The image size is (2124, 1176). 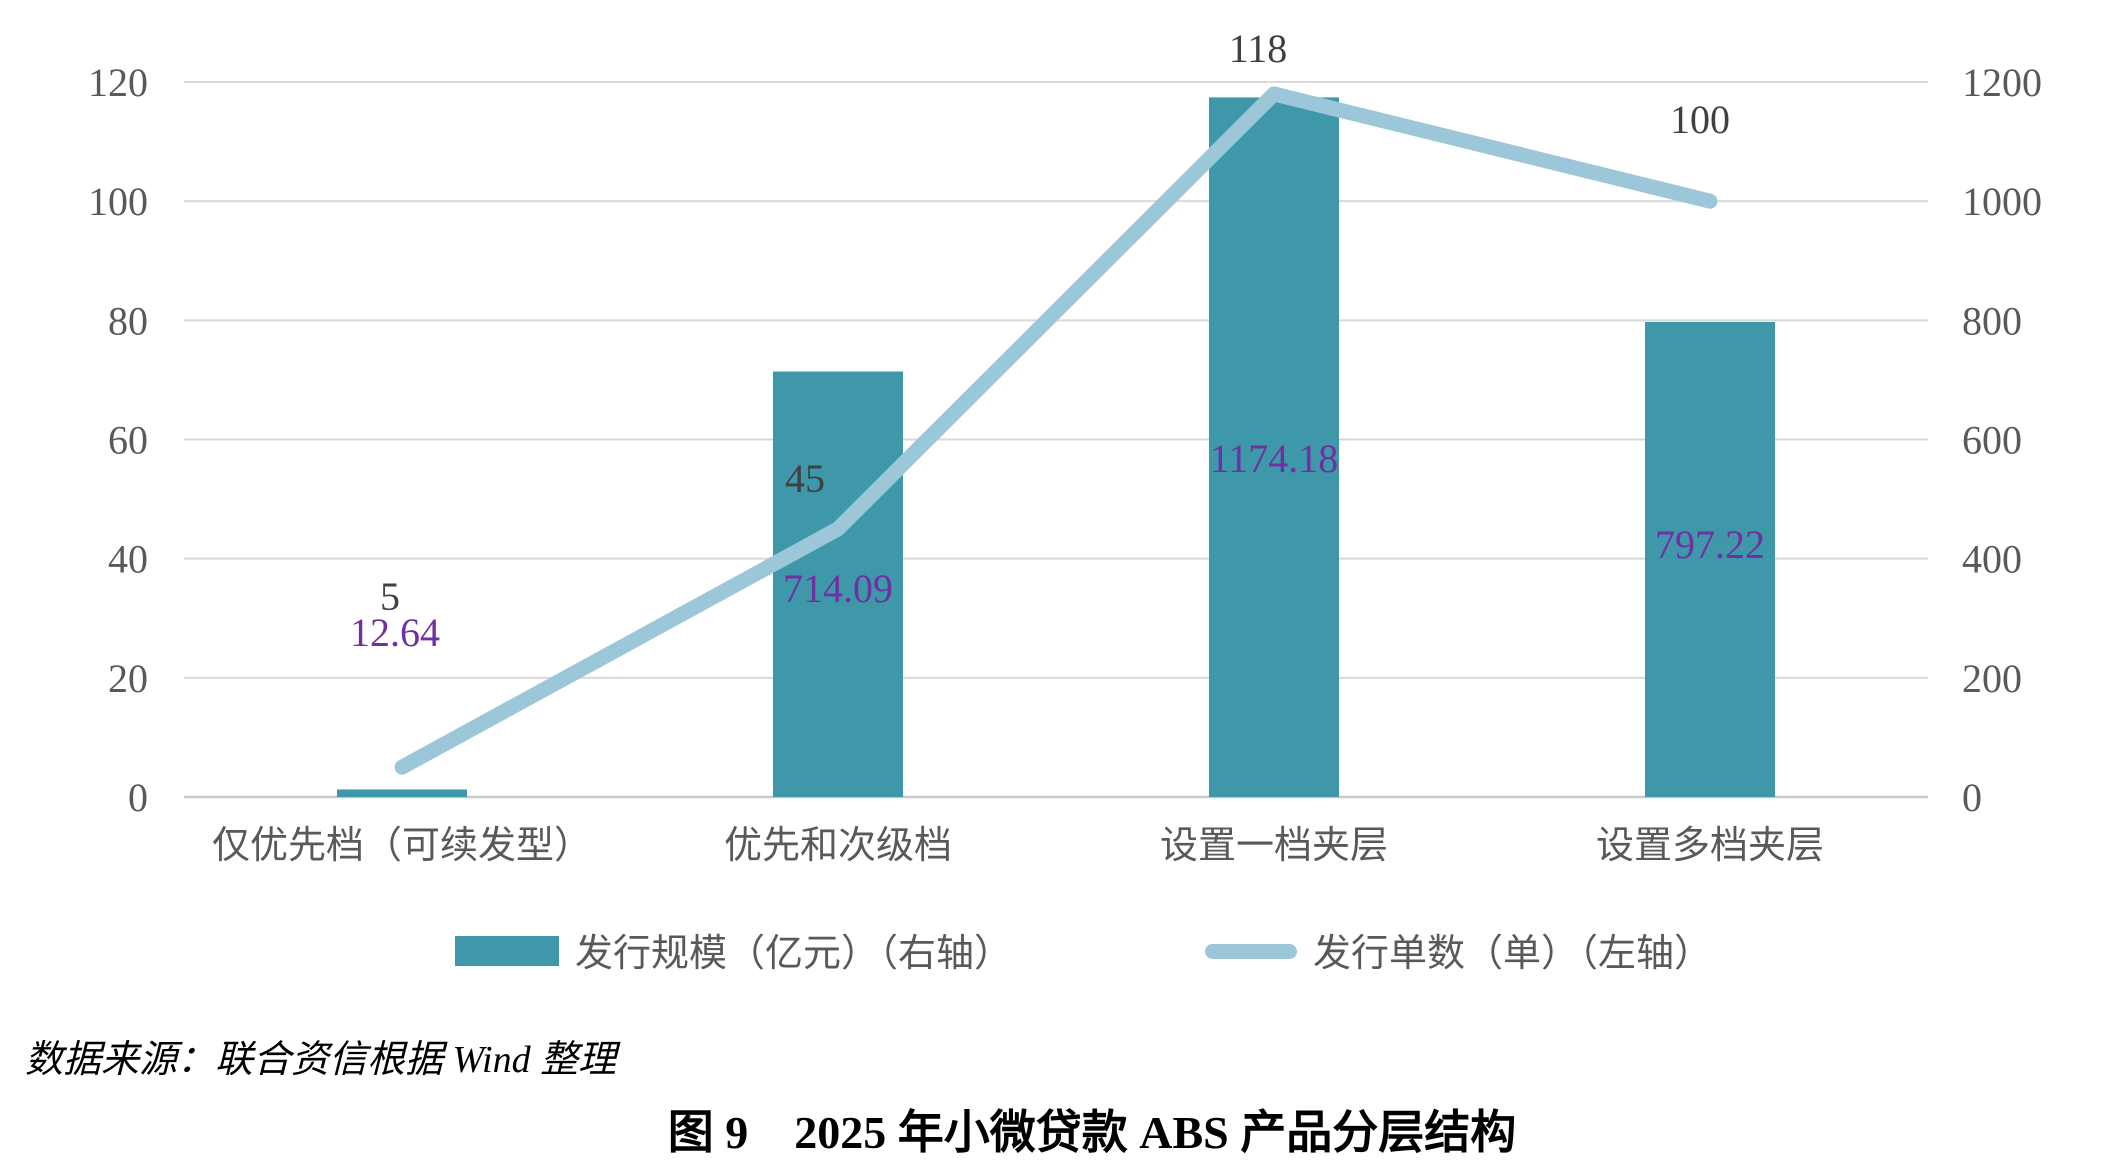 I want to click on left-axis-tick-label: 120, so click(x=118, y=82).